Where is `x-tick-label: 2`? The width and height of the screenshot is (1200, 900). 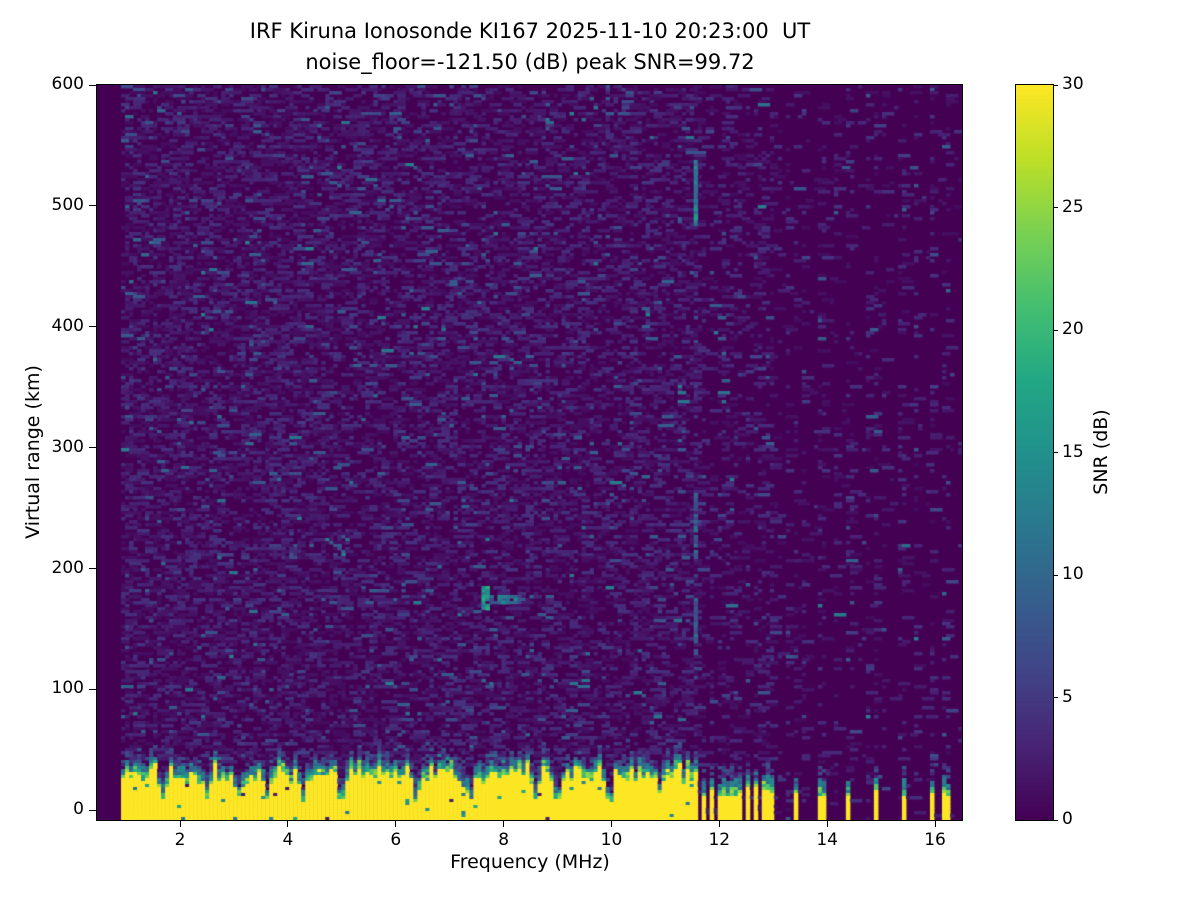 x-tick-label: 2 is located at coordinates (180, 840).